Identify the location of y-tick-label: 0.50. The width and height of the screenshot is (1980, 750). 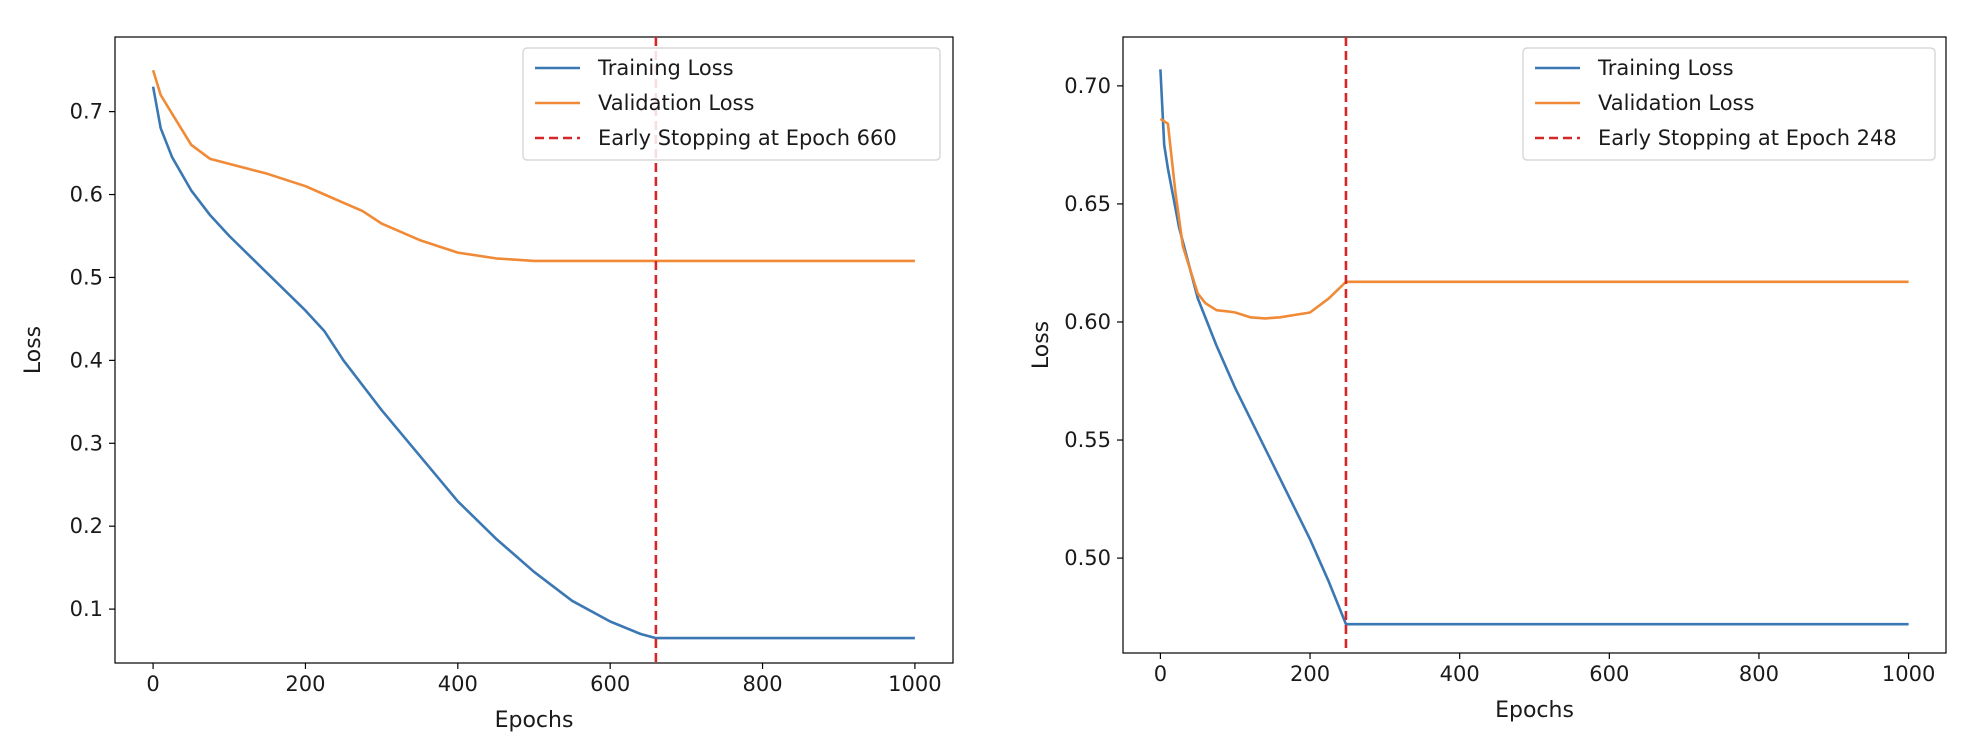
(1087, 558).